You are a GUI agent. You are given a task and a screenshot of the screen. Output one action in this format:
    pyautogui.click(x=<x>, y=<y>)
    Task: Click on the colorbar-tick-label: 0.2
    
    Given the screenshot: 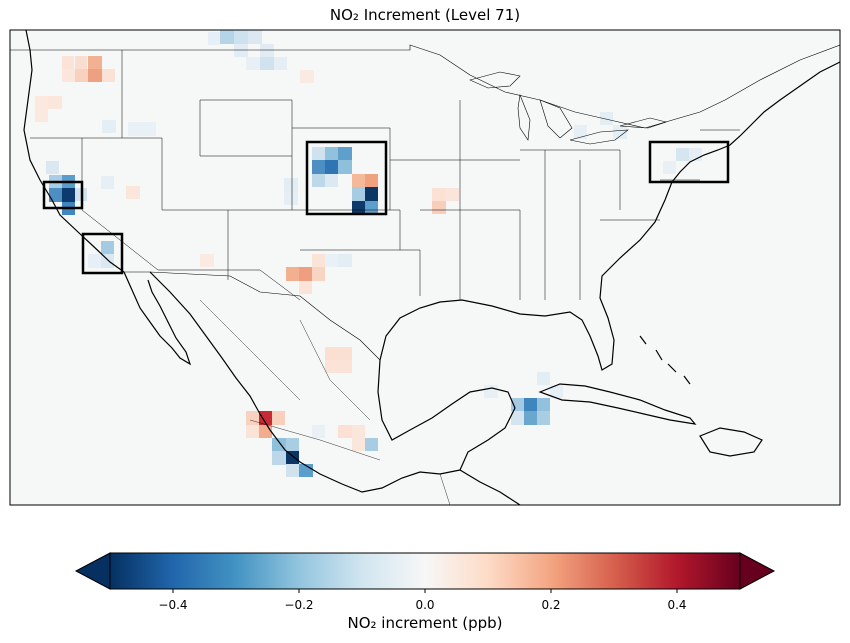 What is the action you would take?
    pyautogui.click(x=550, y=605)
    